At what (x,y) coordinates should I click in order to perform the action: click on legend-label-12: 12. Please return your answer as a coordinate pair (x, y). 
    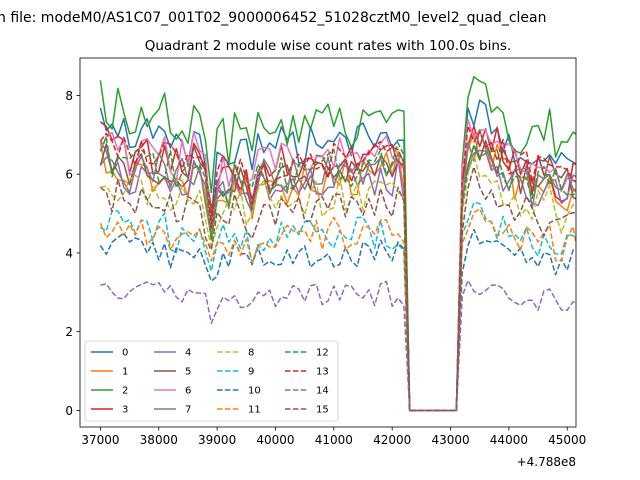
    Looking at the image, I should click on (322, 353).